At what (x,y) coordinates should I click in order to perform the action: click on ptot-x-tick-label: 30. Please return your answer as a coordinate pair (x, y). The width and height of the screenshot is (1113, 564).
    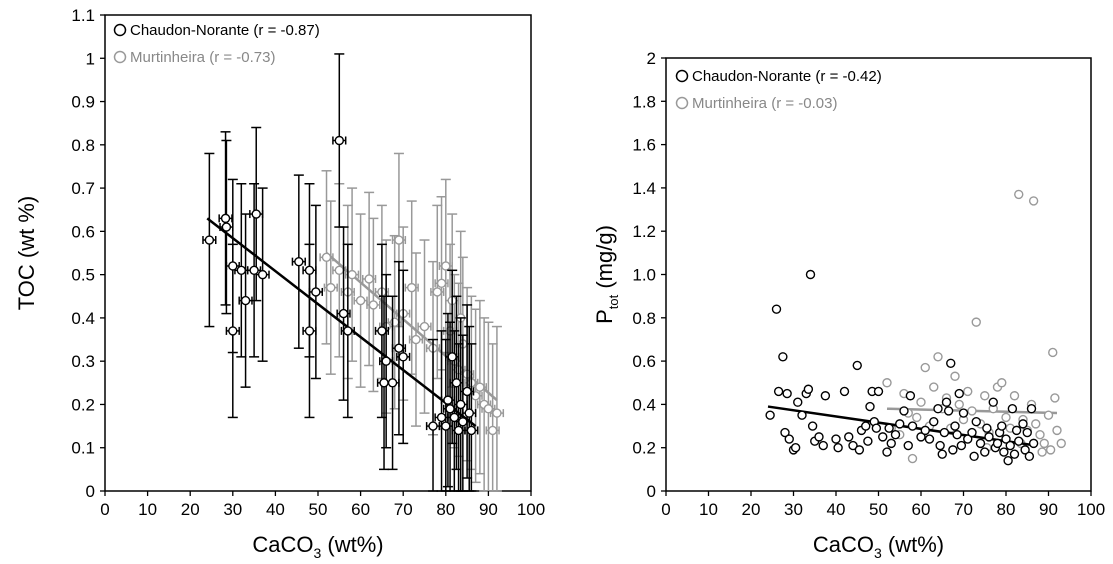
    Looking at the image, I should click on (793, 509).